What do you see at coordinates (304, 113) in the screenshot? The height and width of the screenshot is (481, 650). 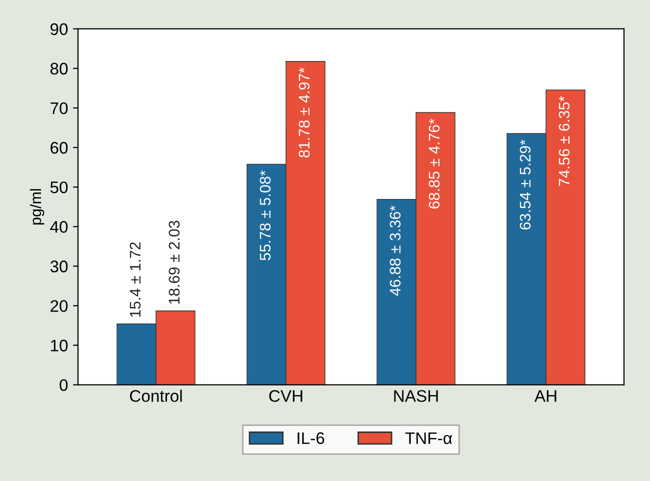 I see `data-label: 81.78 ± 4.97*` at bounding box center [304, 113].